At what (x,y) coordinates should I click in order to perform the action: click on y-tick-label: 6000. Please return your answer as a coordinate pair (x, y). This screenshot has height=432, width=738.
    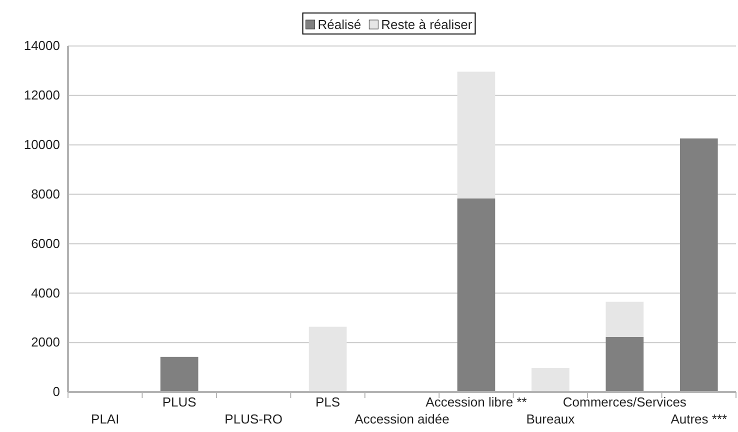
    Looking at the image, I should click on (45, 243).